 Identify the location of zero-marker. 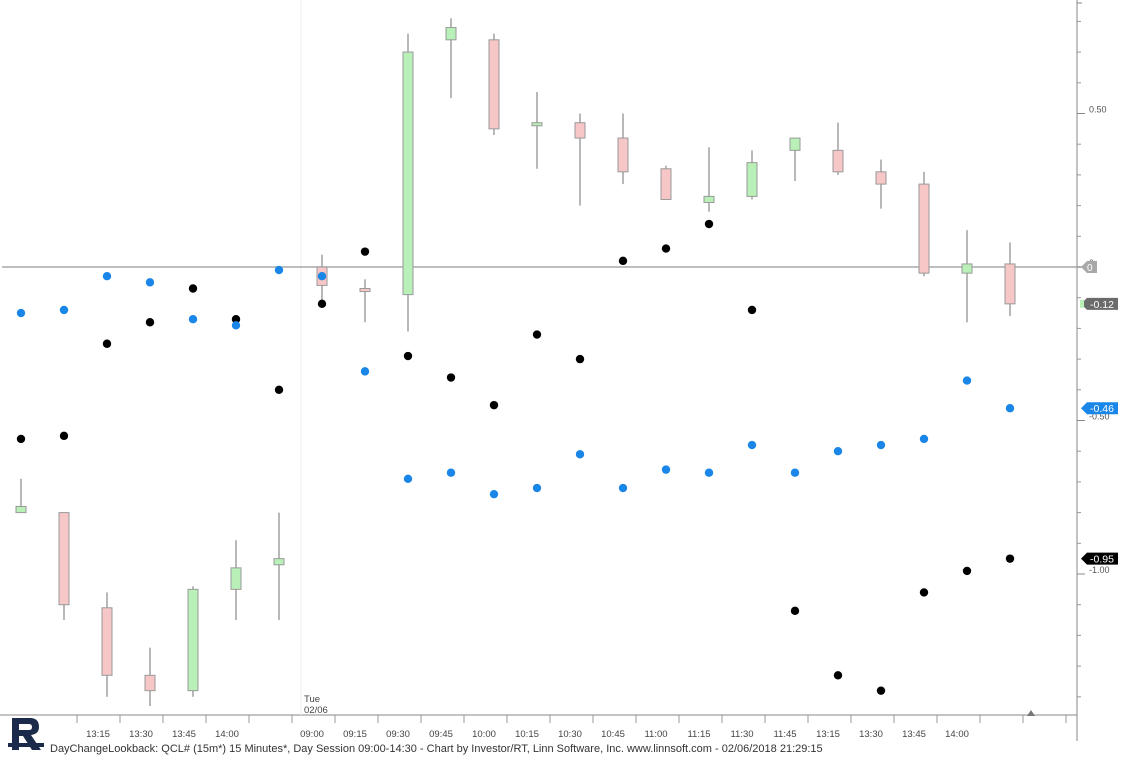
(1089, 267).